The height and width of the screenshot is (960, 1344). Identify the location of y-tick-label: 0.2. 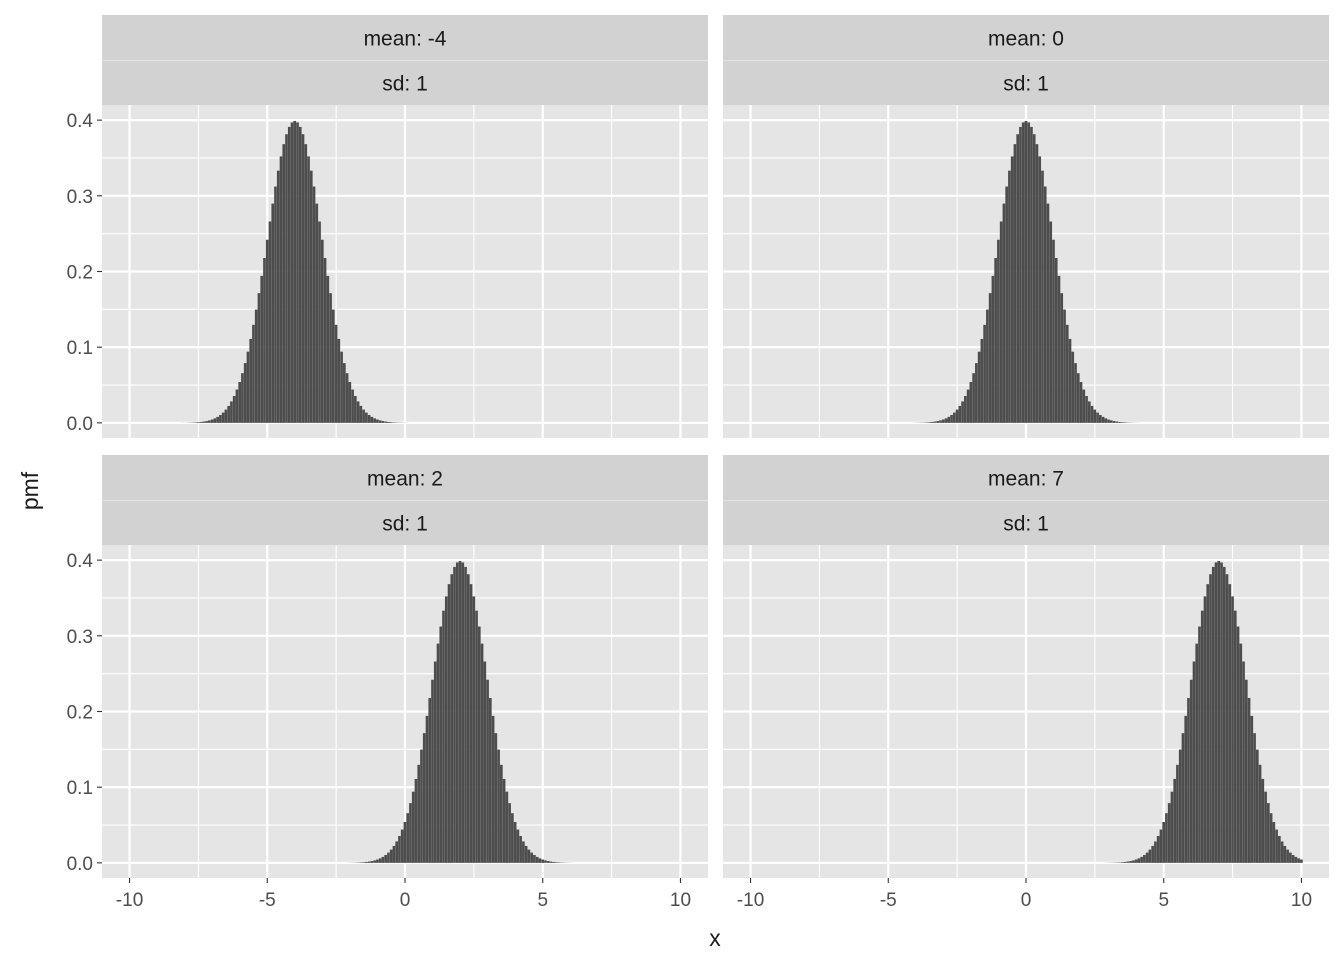
(80, 273).